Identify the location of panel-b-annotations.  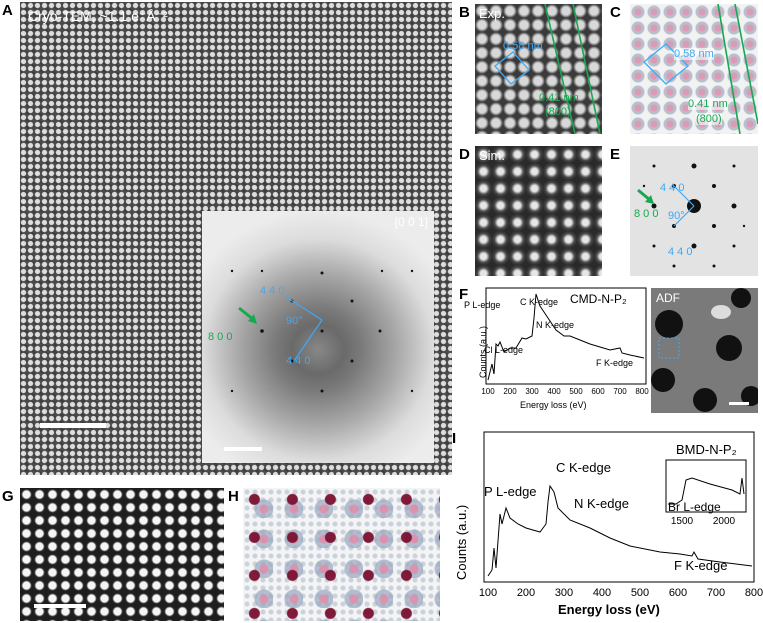
(547, 69).